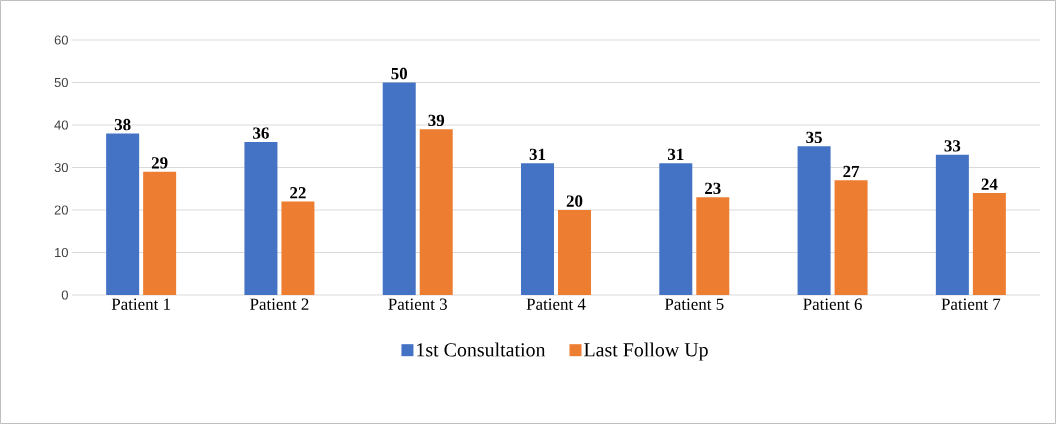  I want to click on data-label: 20, so click(574, 201).